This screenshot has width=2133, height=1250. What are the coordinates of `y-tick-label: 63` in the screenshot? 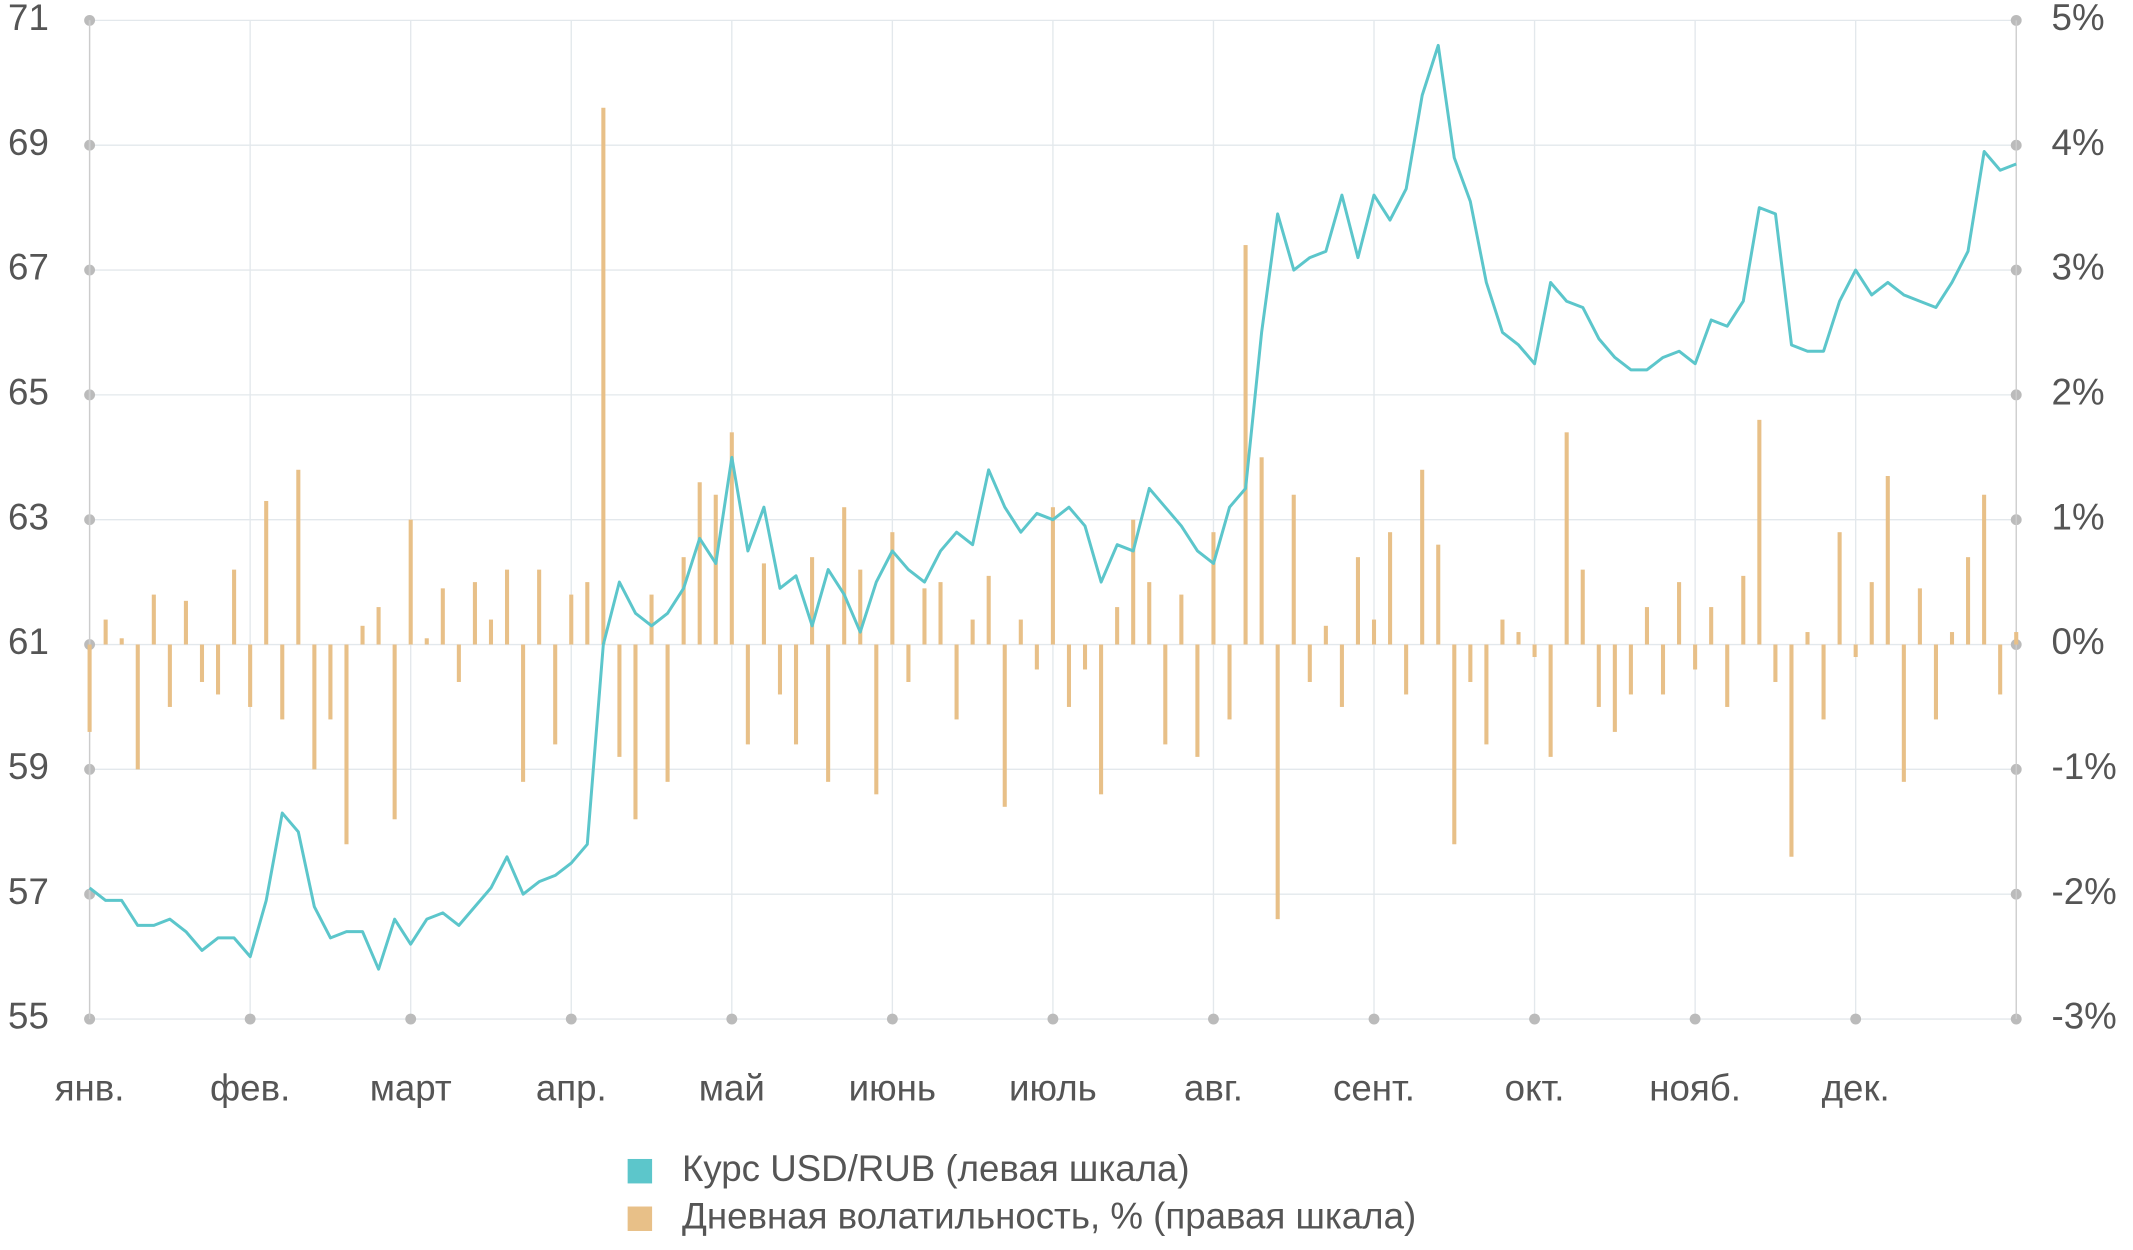 It's located at (28, 516).